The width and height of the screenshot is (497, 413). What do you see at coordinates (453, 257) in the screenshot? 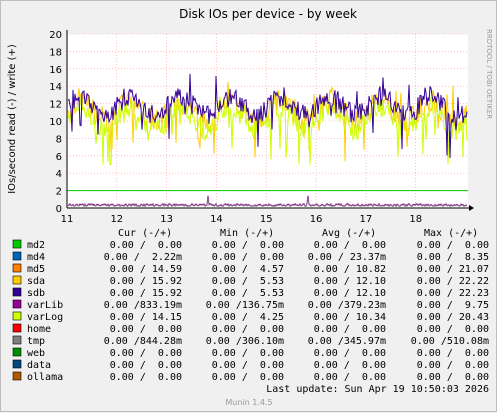
I see `legend-max-value: 0.00 / 8.35` at bounding box center [453, 257].